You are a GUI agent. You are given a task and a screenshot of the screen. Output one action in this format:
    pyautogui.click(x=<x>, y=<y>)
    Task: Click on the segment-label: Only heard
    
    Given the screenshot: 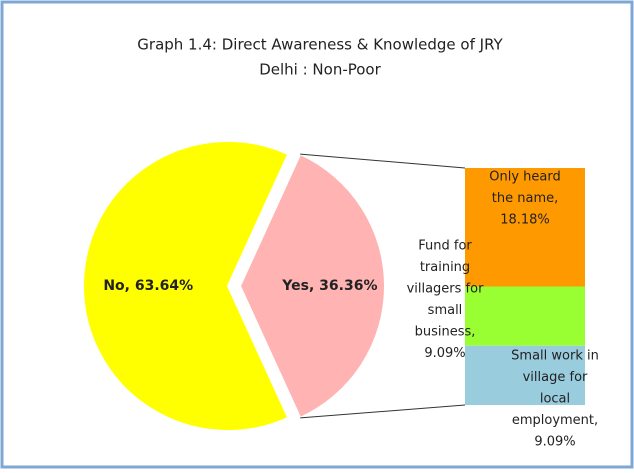 What is the action you would take?
    pyautogui.click(x=524, y=177)
    